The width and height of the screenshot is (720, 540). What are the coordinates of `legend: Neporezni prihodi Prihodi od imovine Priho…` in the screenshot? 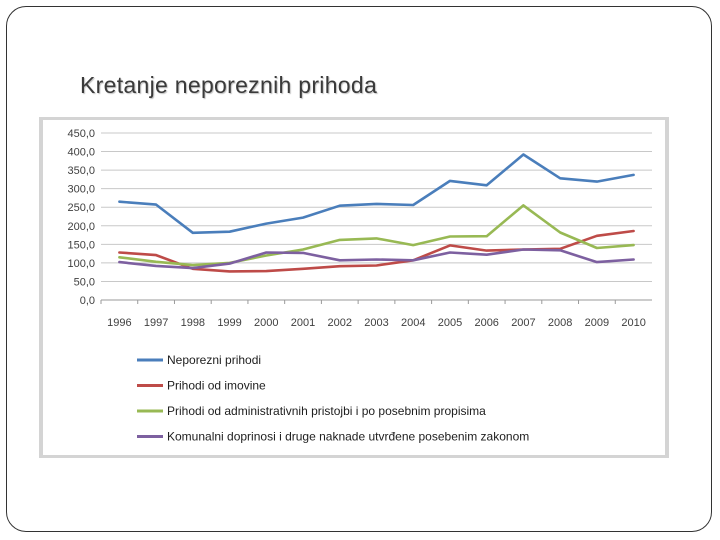 It's located at (333, 398).